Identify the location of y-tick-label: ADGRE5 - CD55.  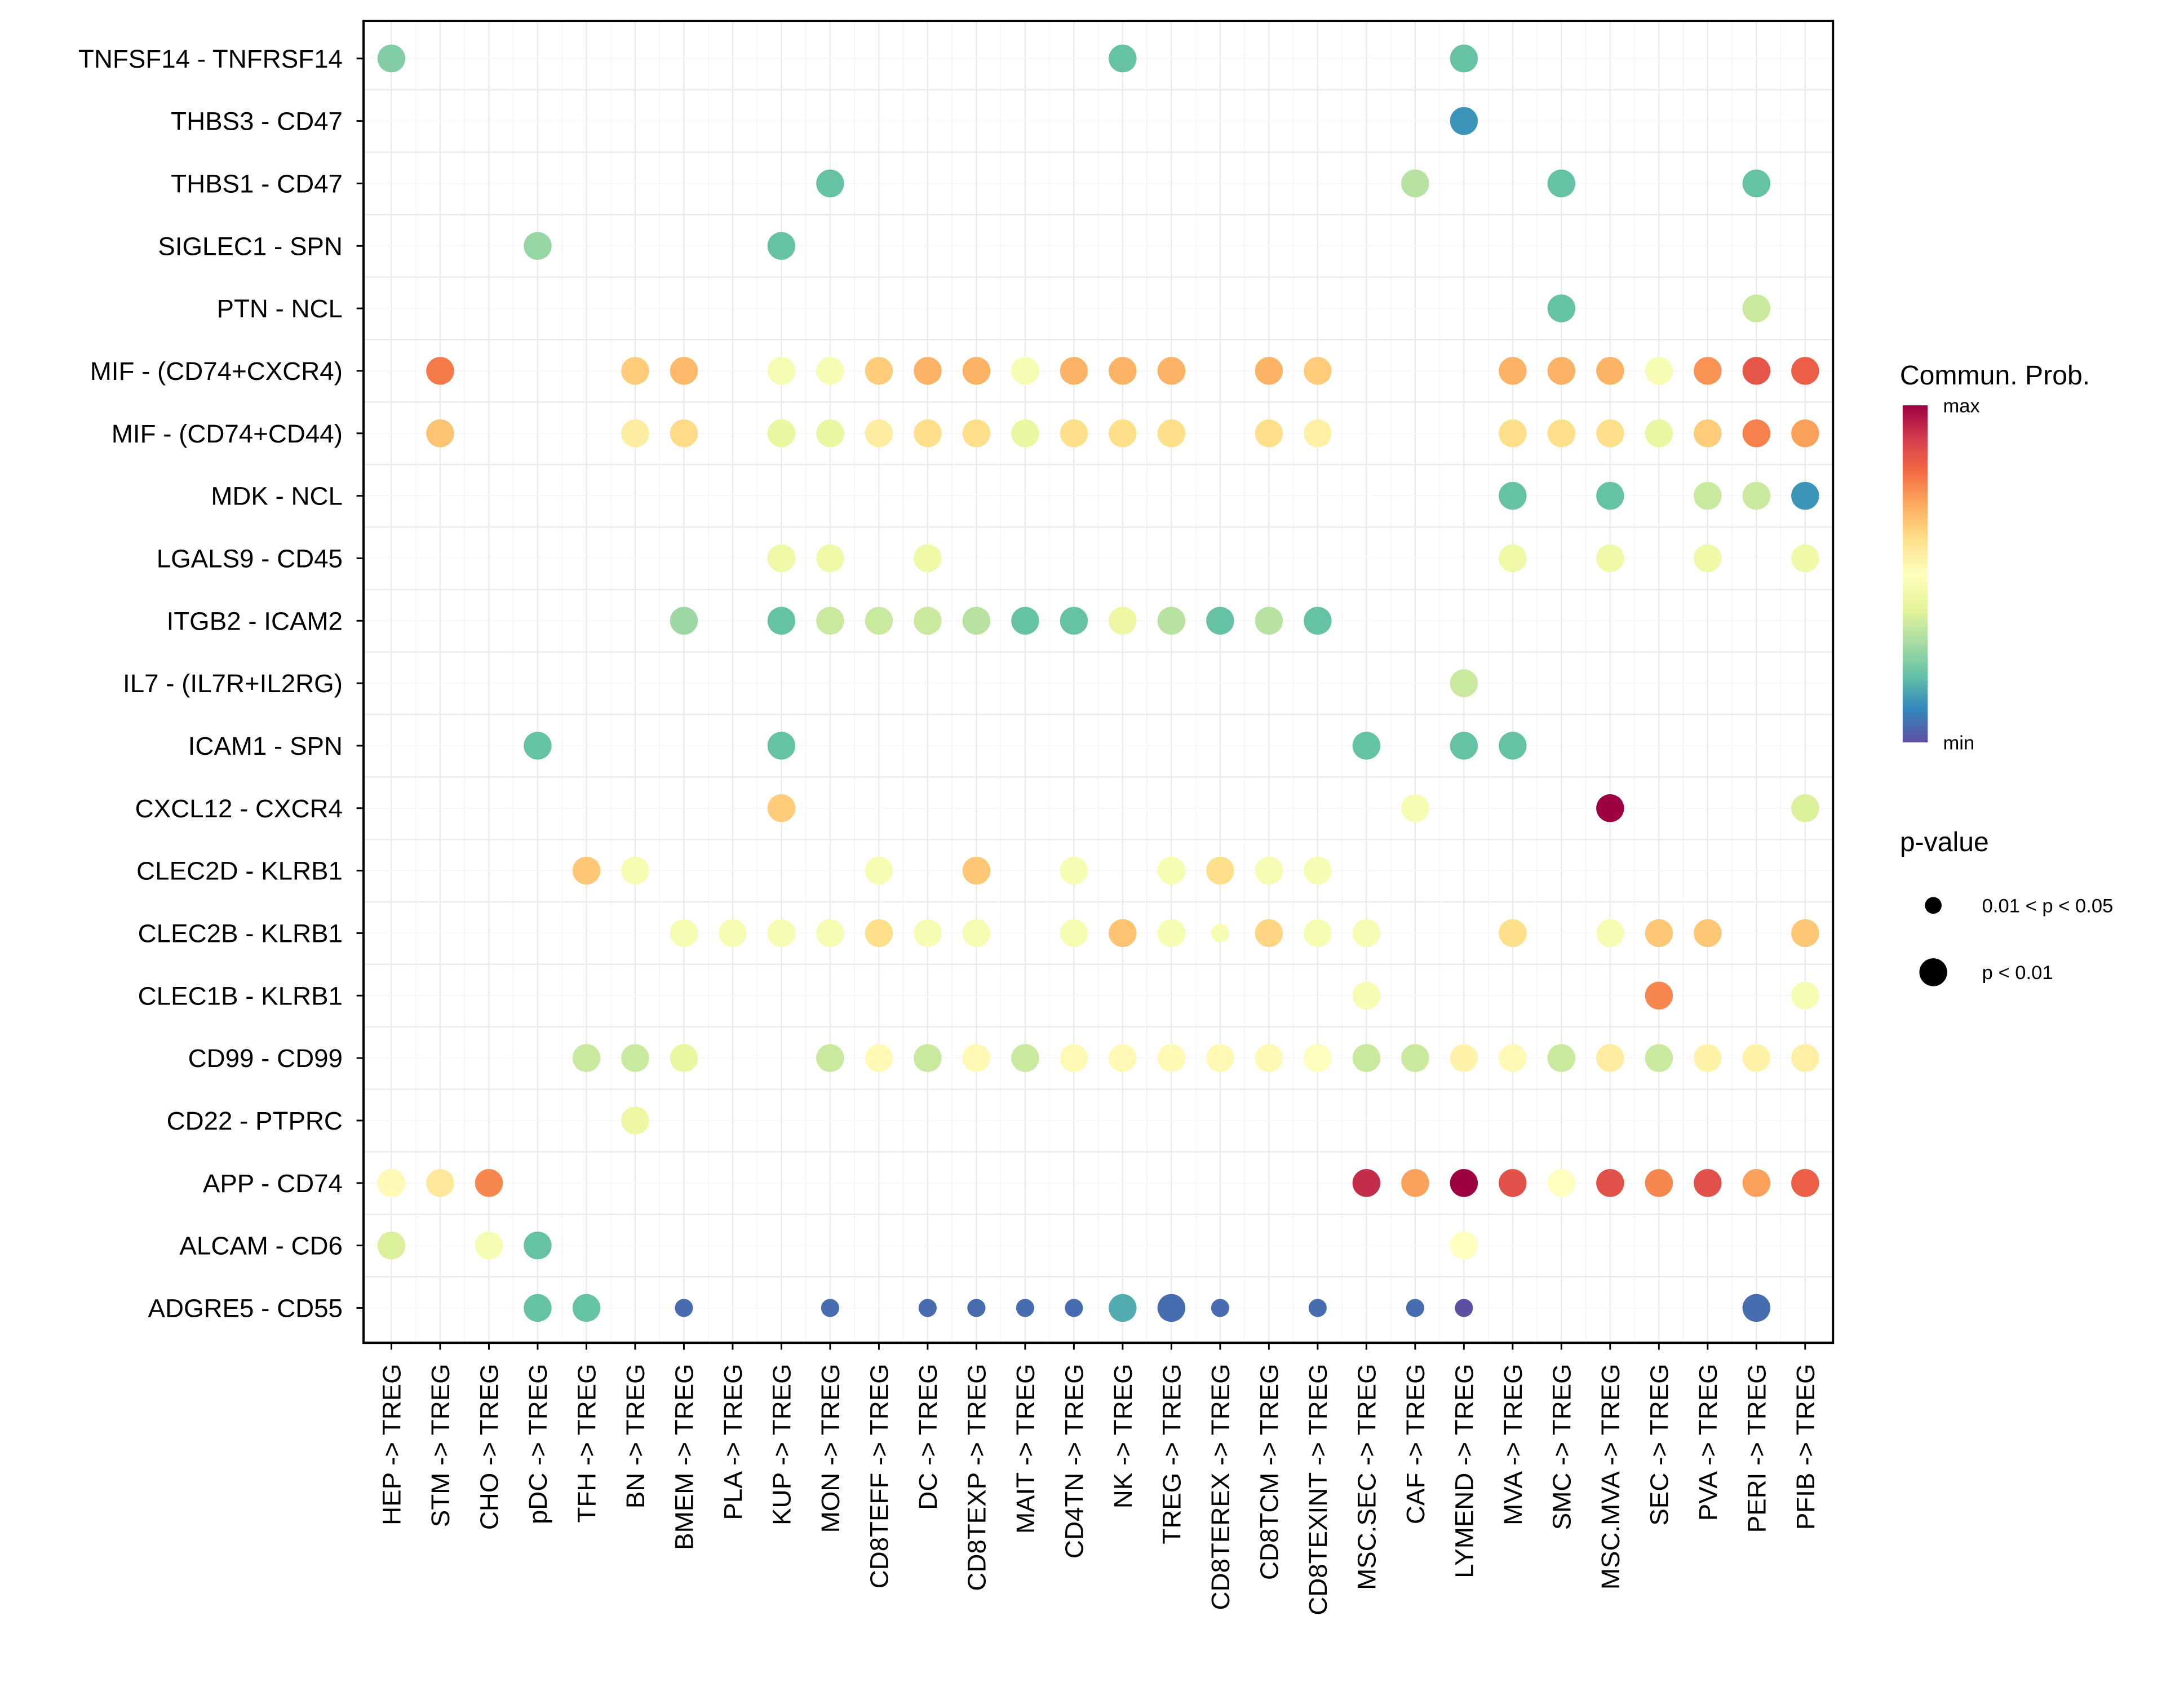
(245, 1308).